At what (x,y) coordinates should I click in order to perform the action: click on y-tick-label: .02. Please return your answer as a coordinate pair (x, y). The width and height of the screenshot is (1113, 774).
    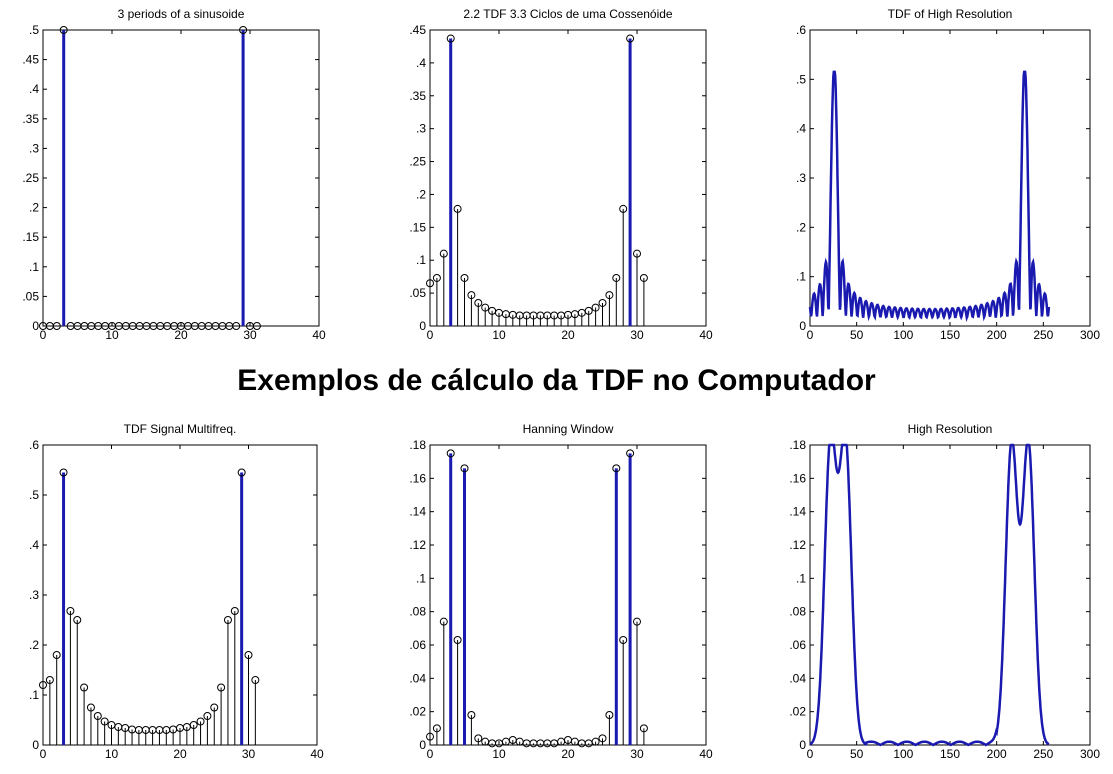
    Looking at the image, I should click on (417, 712).